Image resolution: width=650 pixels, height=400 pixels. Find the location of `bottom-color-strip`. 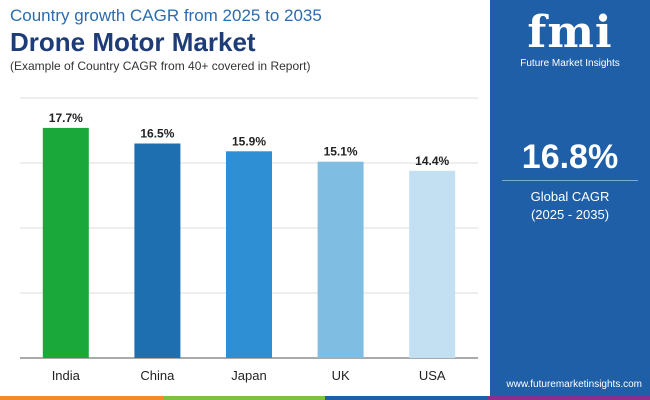

bottom-color-strip is located at coordinates (325, 398).